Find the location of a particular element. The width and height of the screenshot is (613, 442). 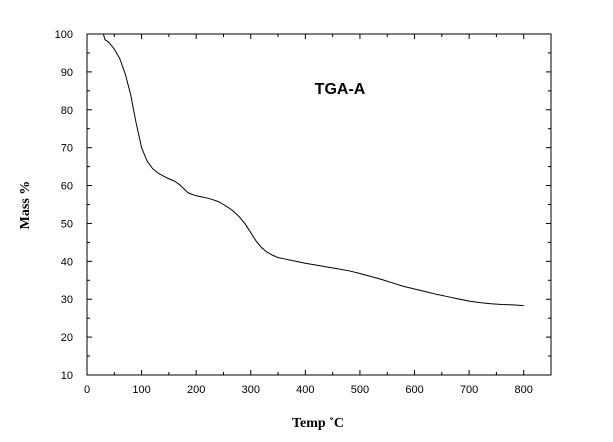

y-axis-title: Mass % is located at coordinates (25, 205).